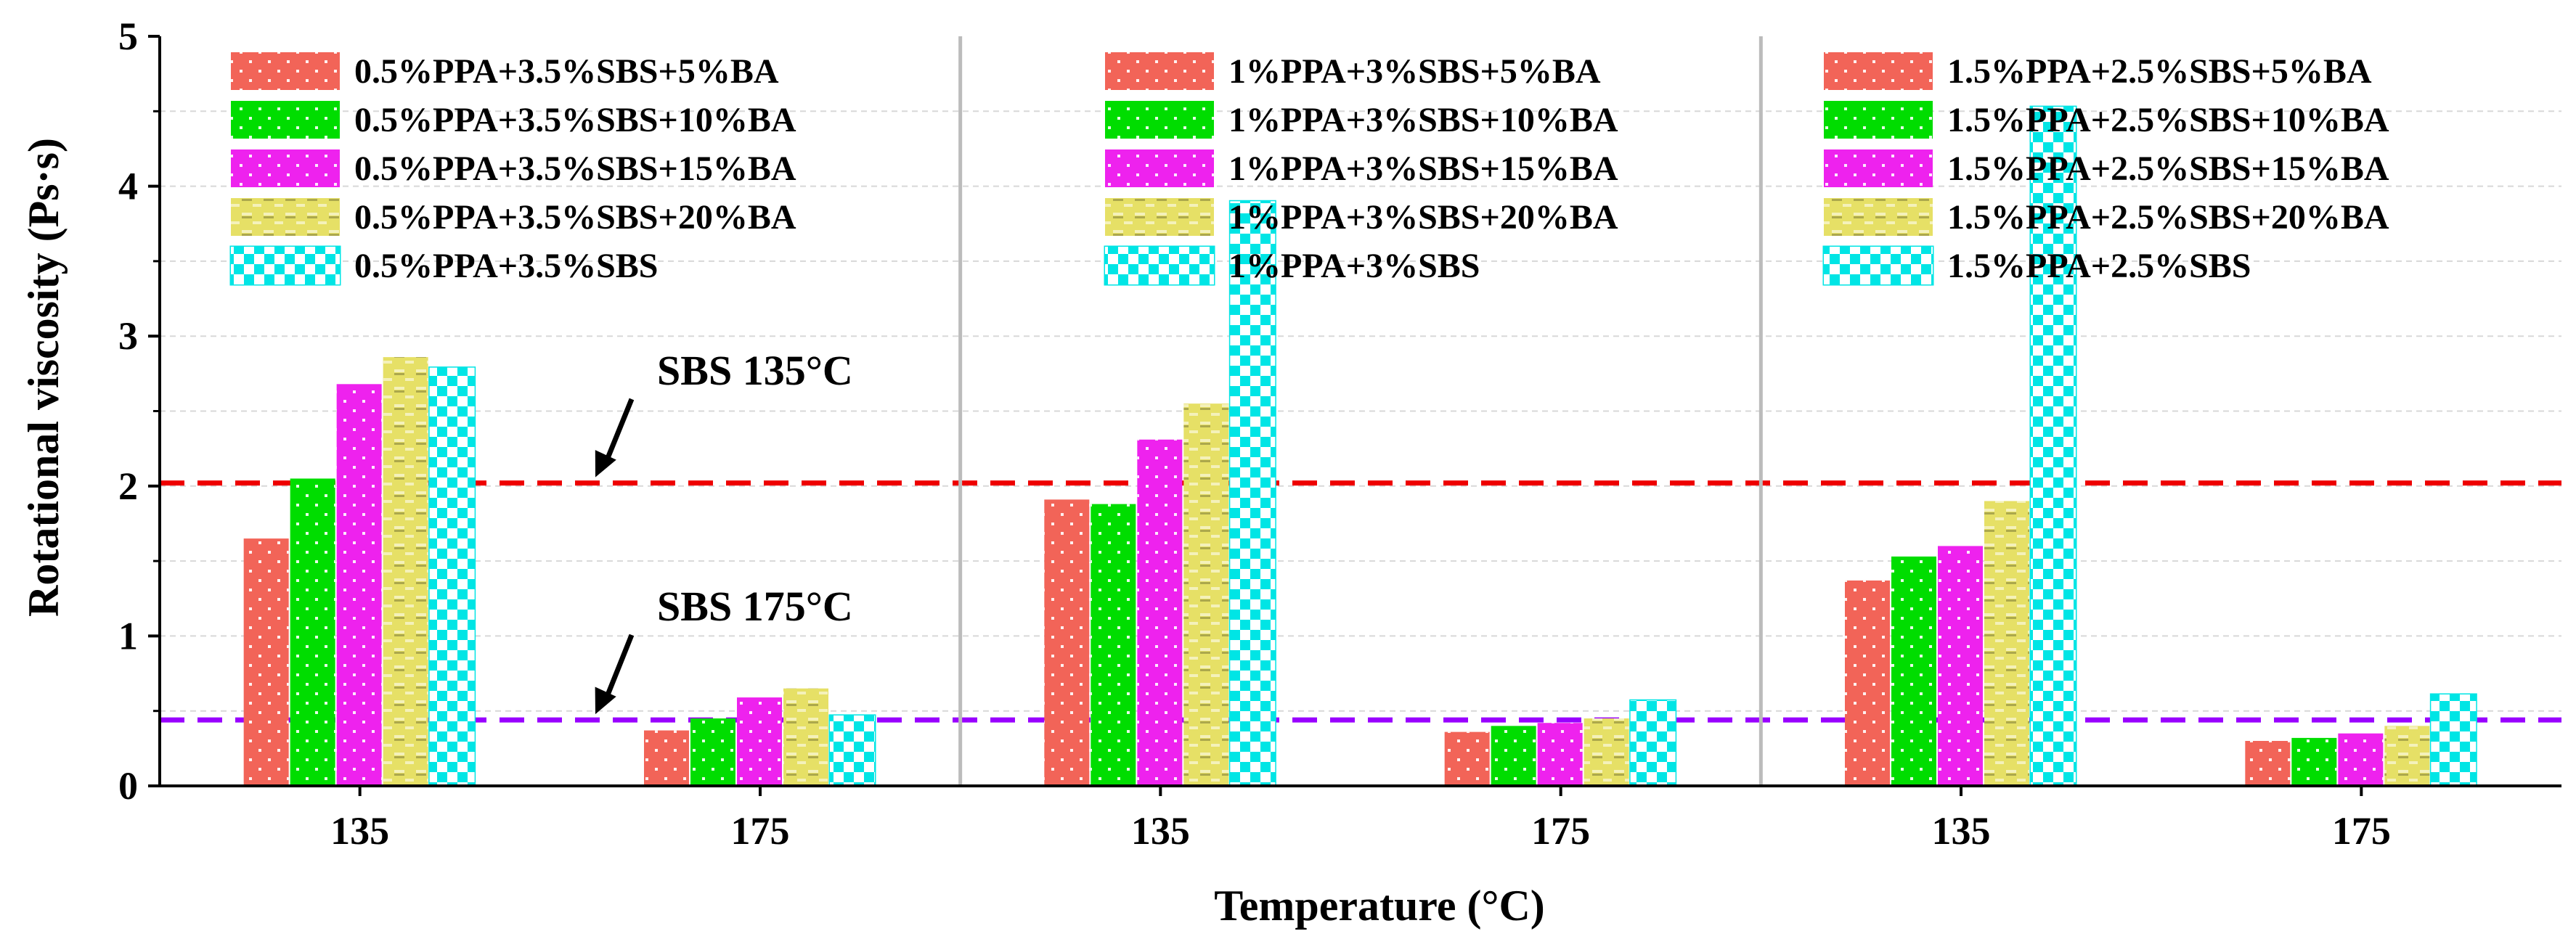  Describe the element at coordinates (2168, 120) in the screenshot. I see `legend-label: 1.5%PPA+2.5%SBS+10%BA` at that location.